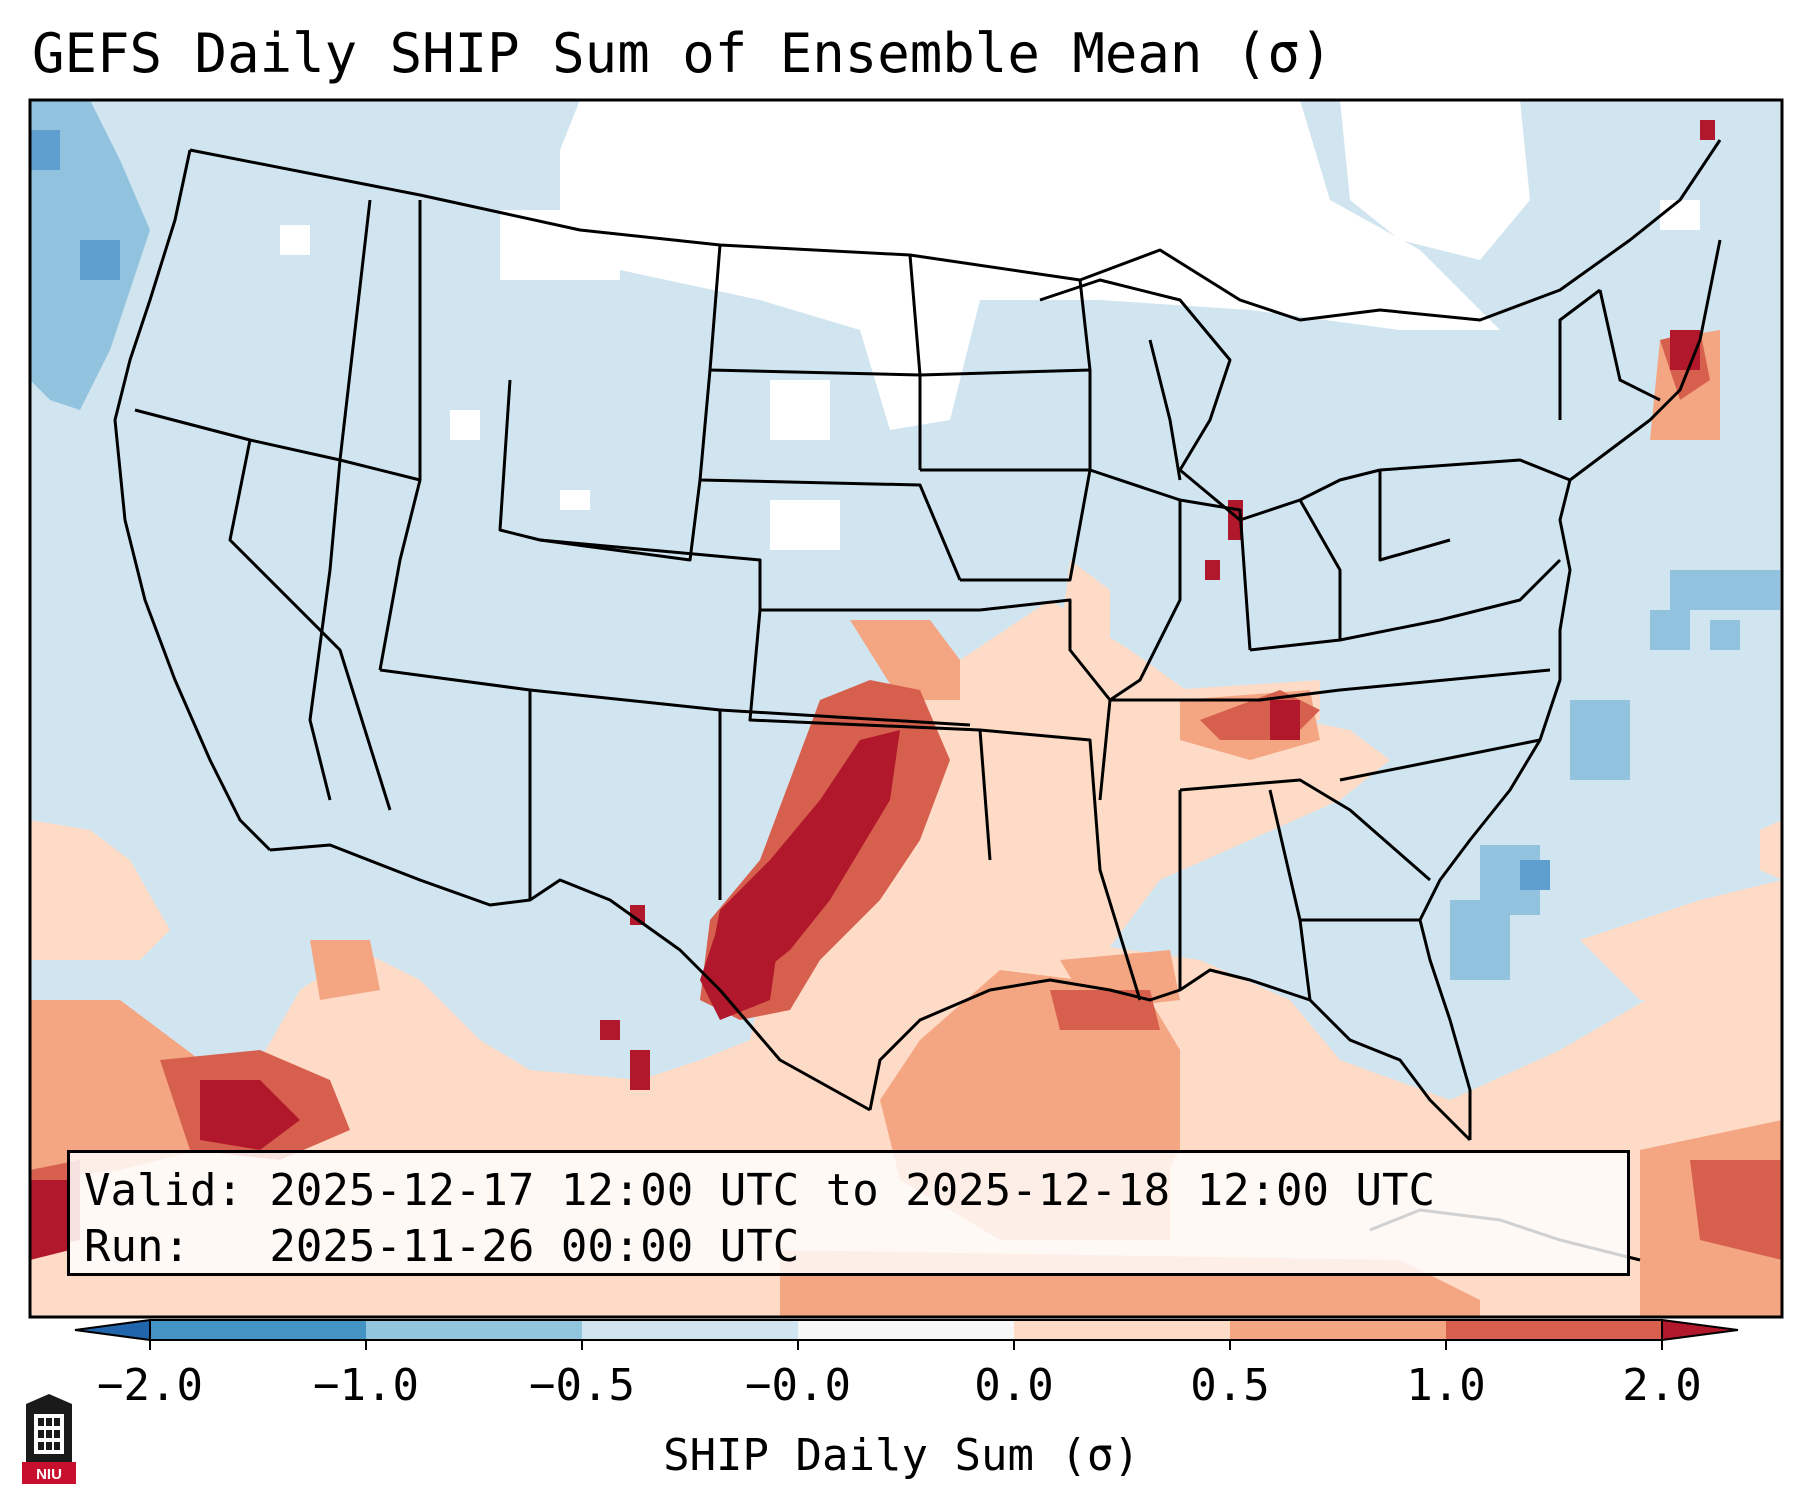 Image resolution: width=1803 pixels, height=1506 pixels. I want to click on colorbar-tick-label: −0.5, so click(582, 1385).